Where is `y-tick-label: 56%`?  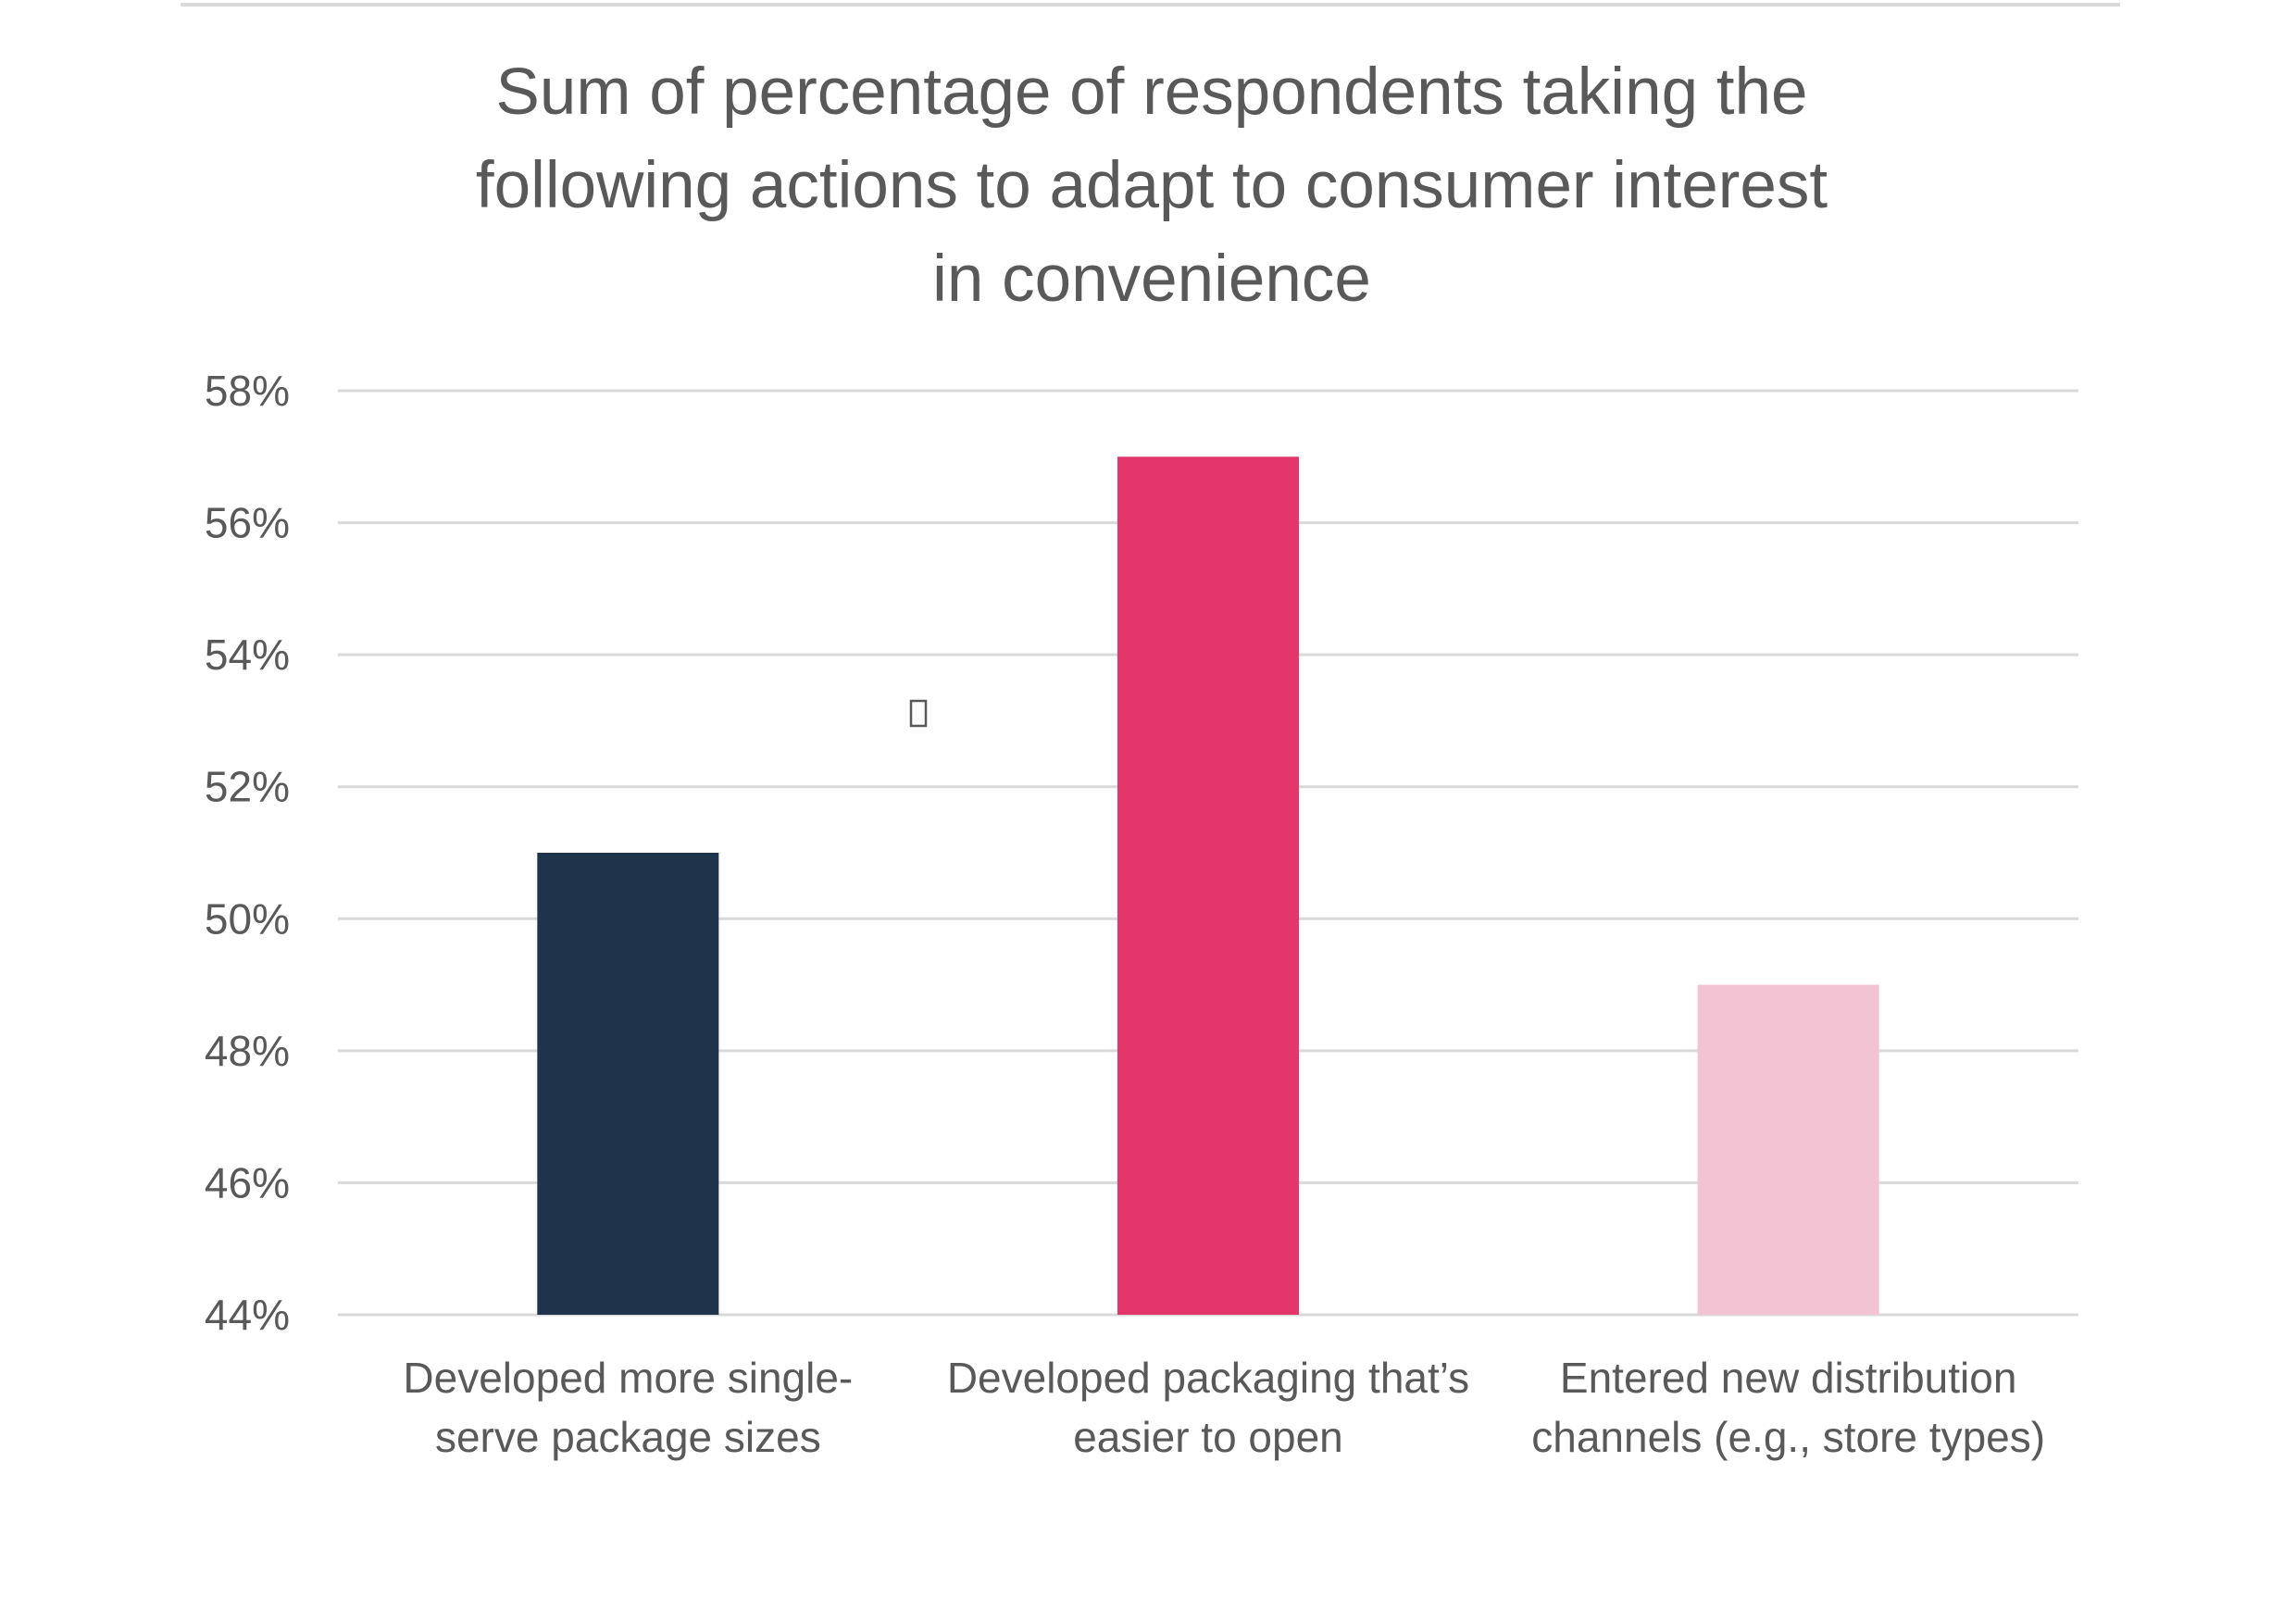
y-tick-label: 56% is located at coordinates (247, 523).